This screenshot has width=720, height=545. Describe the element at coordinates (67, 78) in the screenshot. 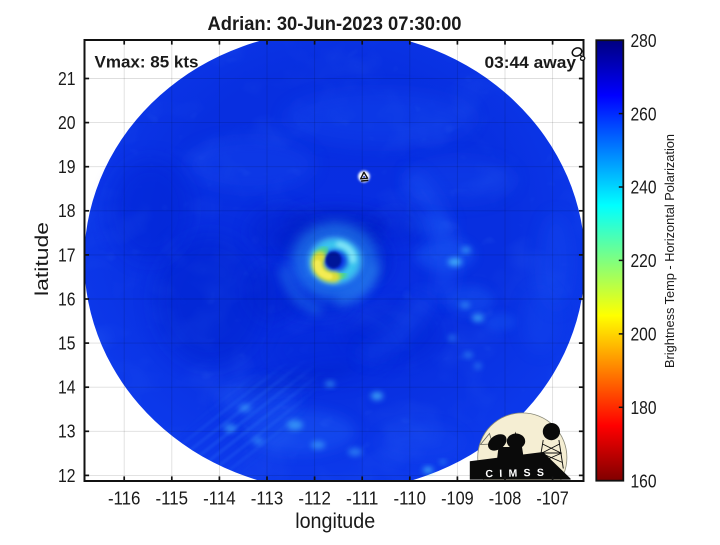

I see `svg-text: 21` at that location.